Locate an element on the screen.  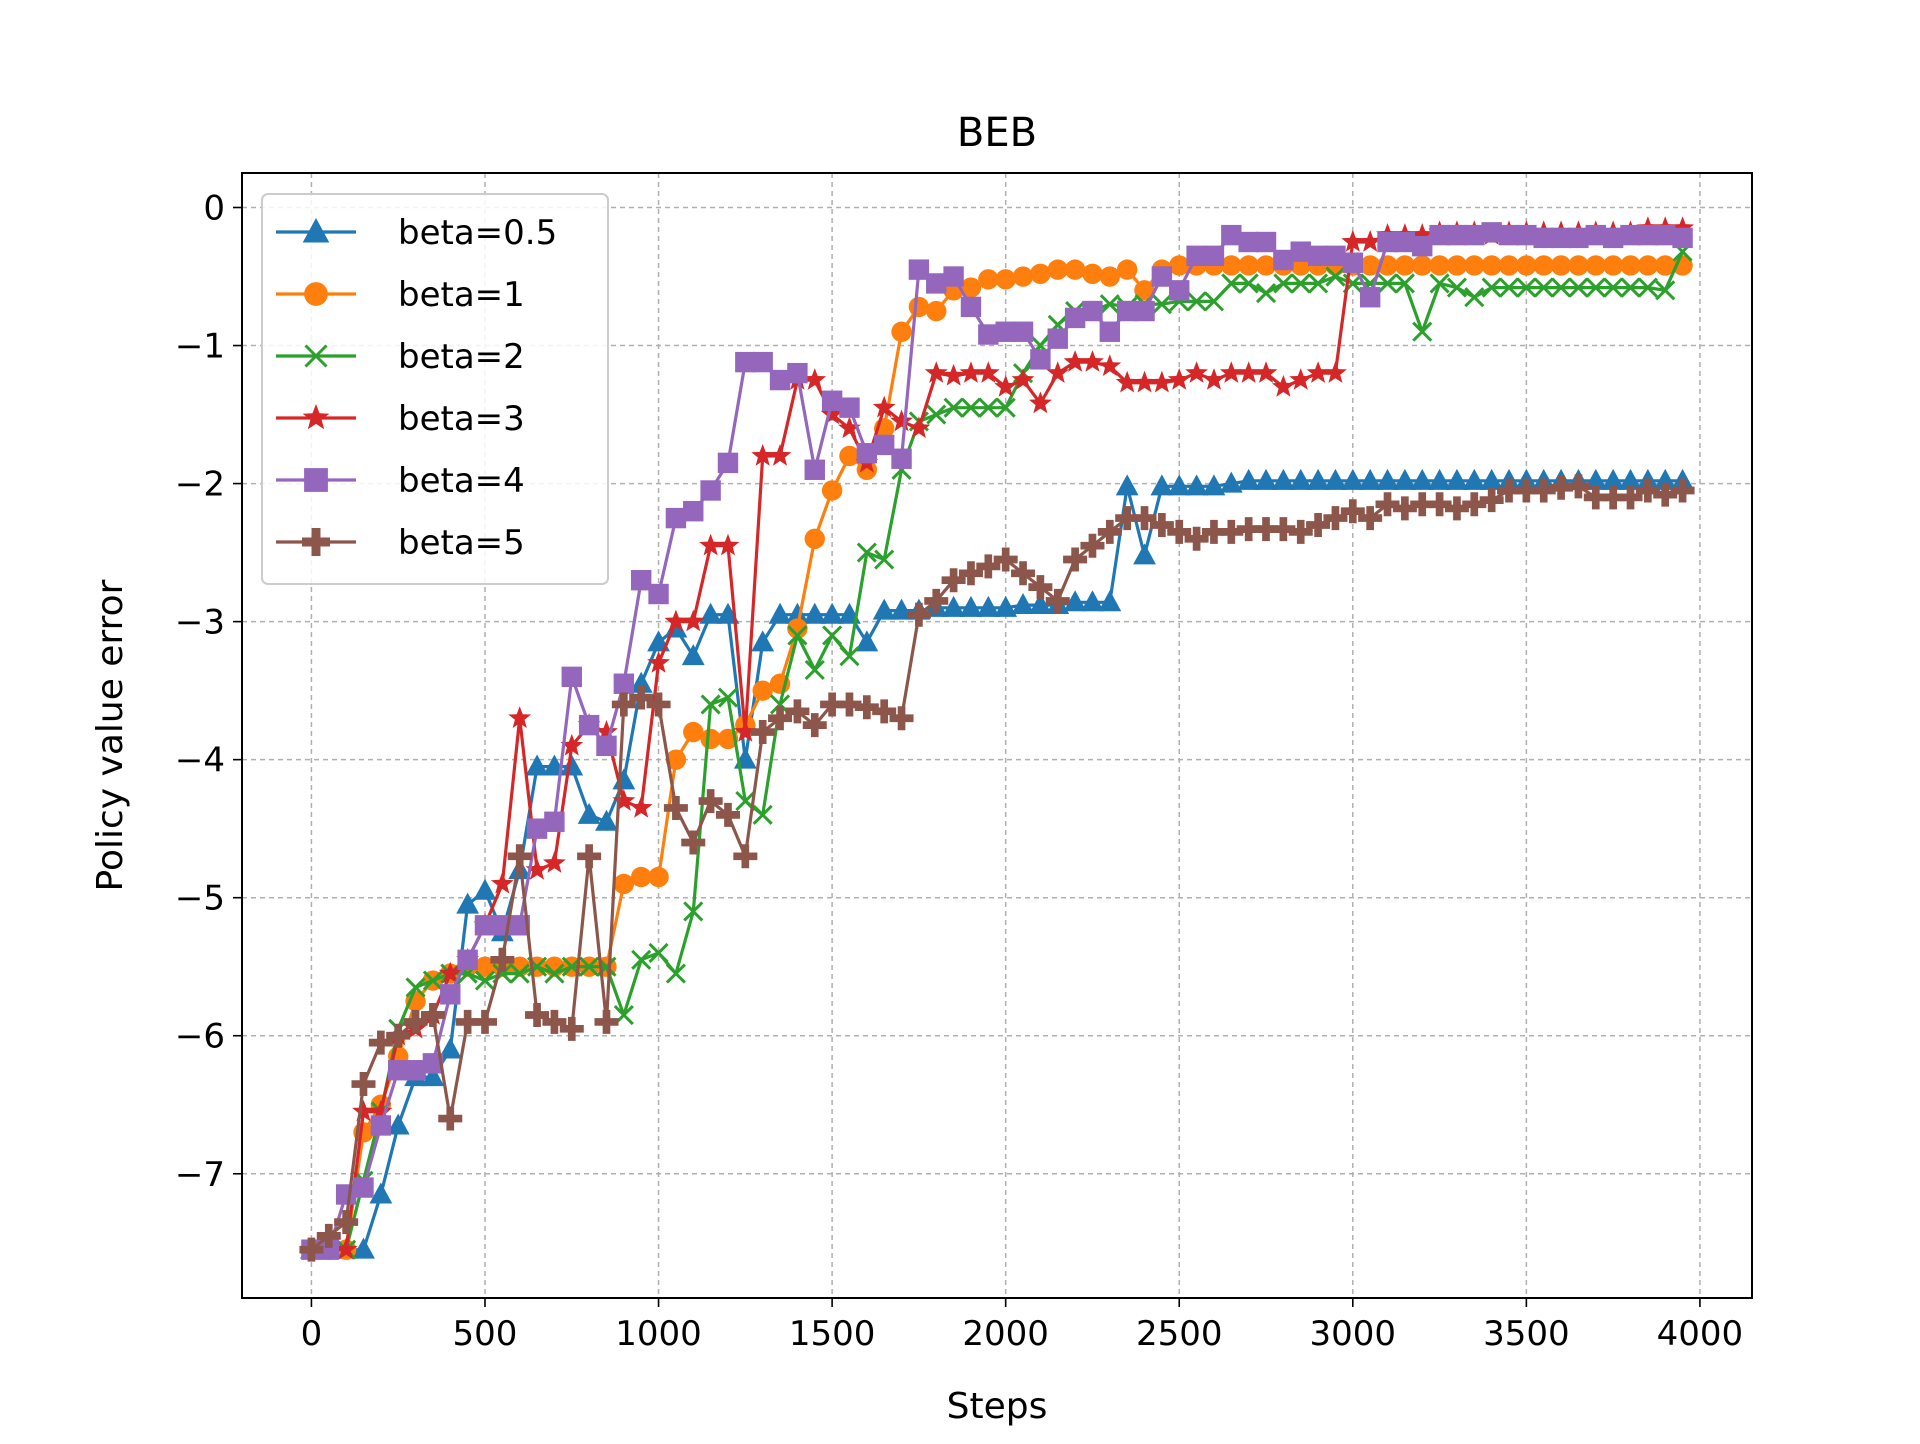
legend-item: beta=5 is located at coordinates (400, 543).